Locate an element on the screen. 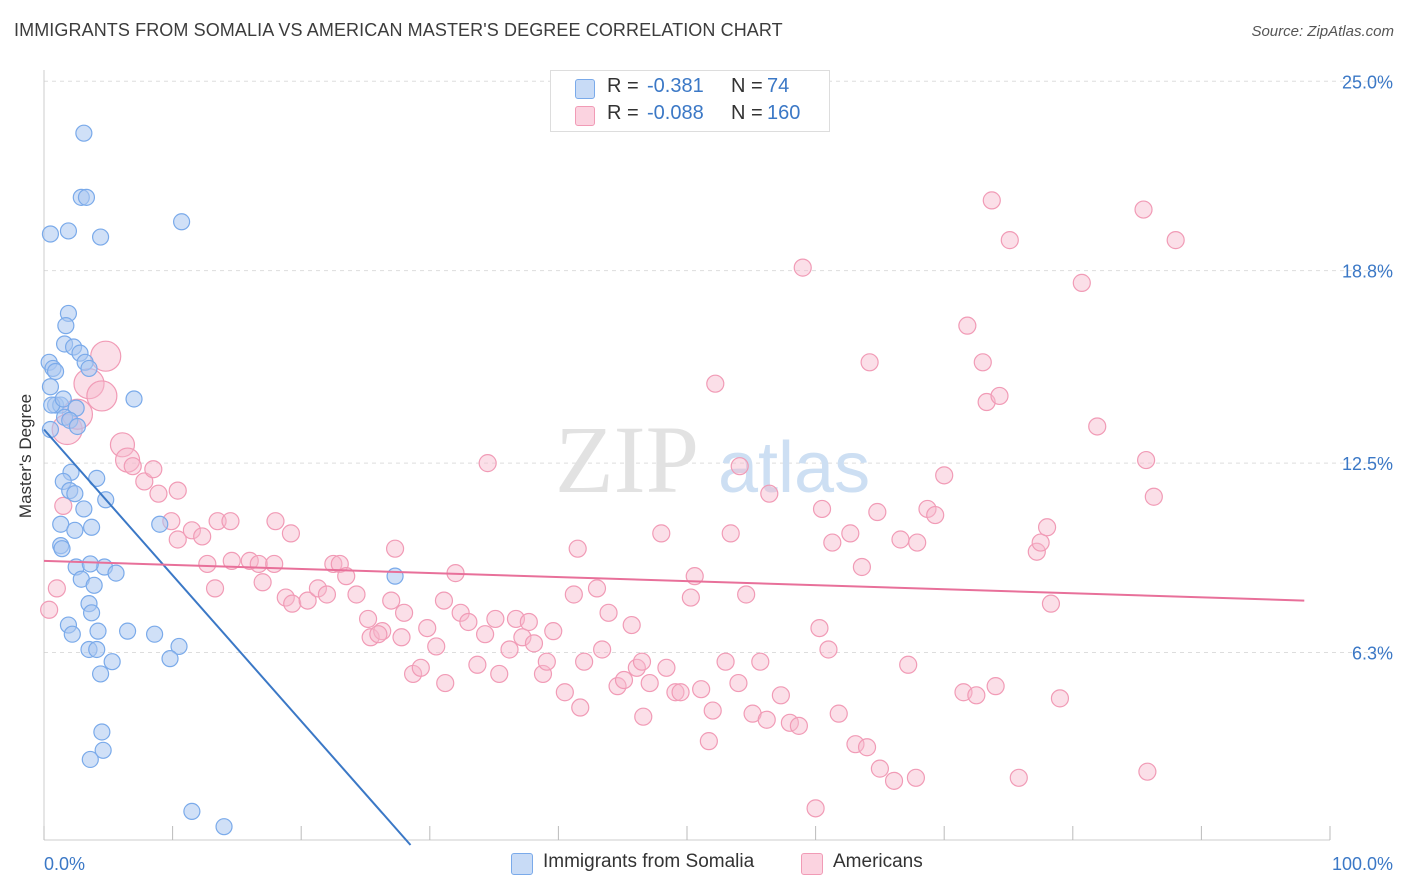 The image size is (1406, 892). watermark-zip: ZIP is located at coordinates (627, 459).